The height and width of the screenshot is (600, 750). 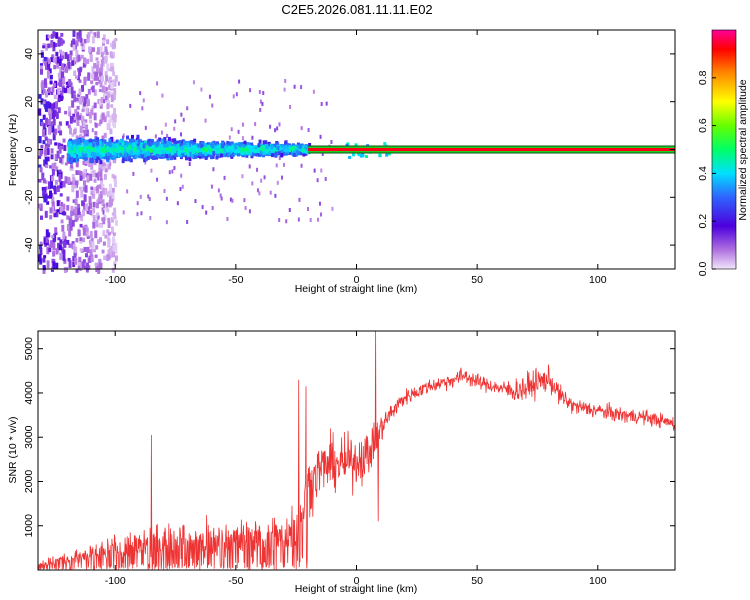 What do you see at coordinates (477, 280) in the screenshot?
I see `x-tick-label: 50` at bounding box center [477, 280].